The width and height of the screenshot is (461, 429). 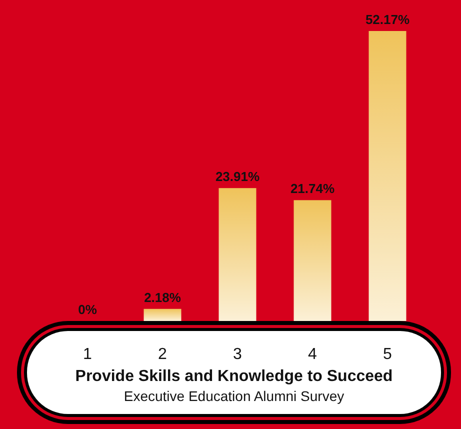 What do you see at coordinates (237, 354) in the screenshot?
I see `x-tick-label: 3` at bounding box center [237, 354].